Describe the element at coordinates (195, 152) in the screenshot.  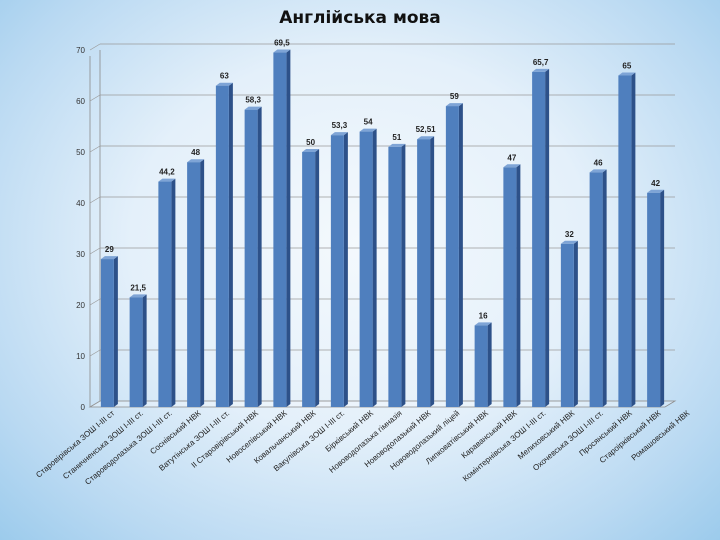
I see `data-label: 48` at that location.